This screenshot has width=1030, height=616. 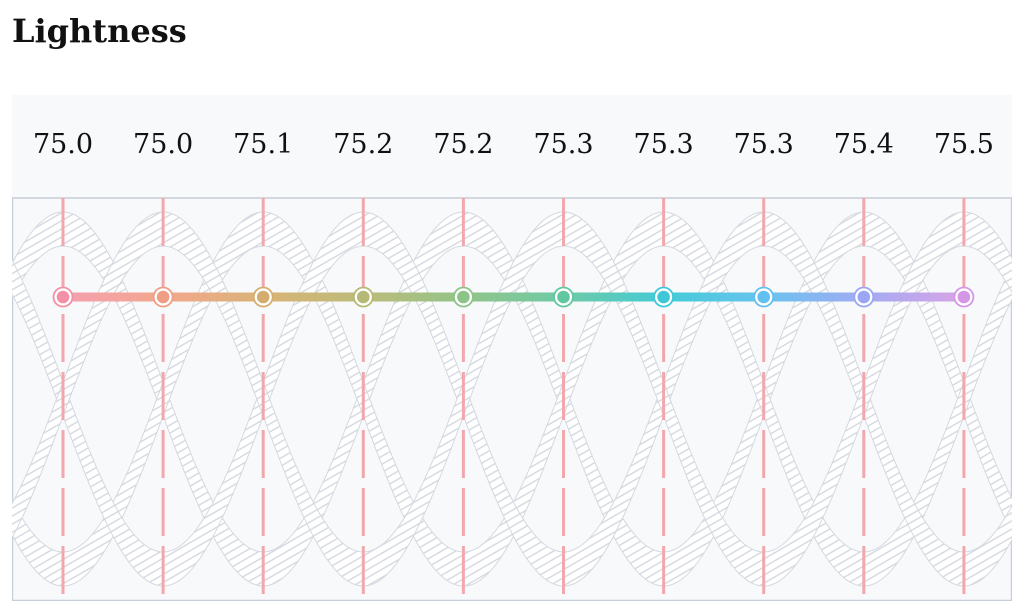 I want to click on chart-title: Lightness, so click(x=99, y=31).